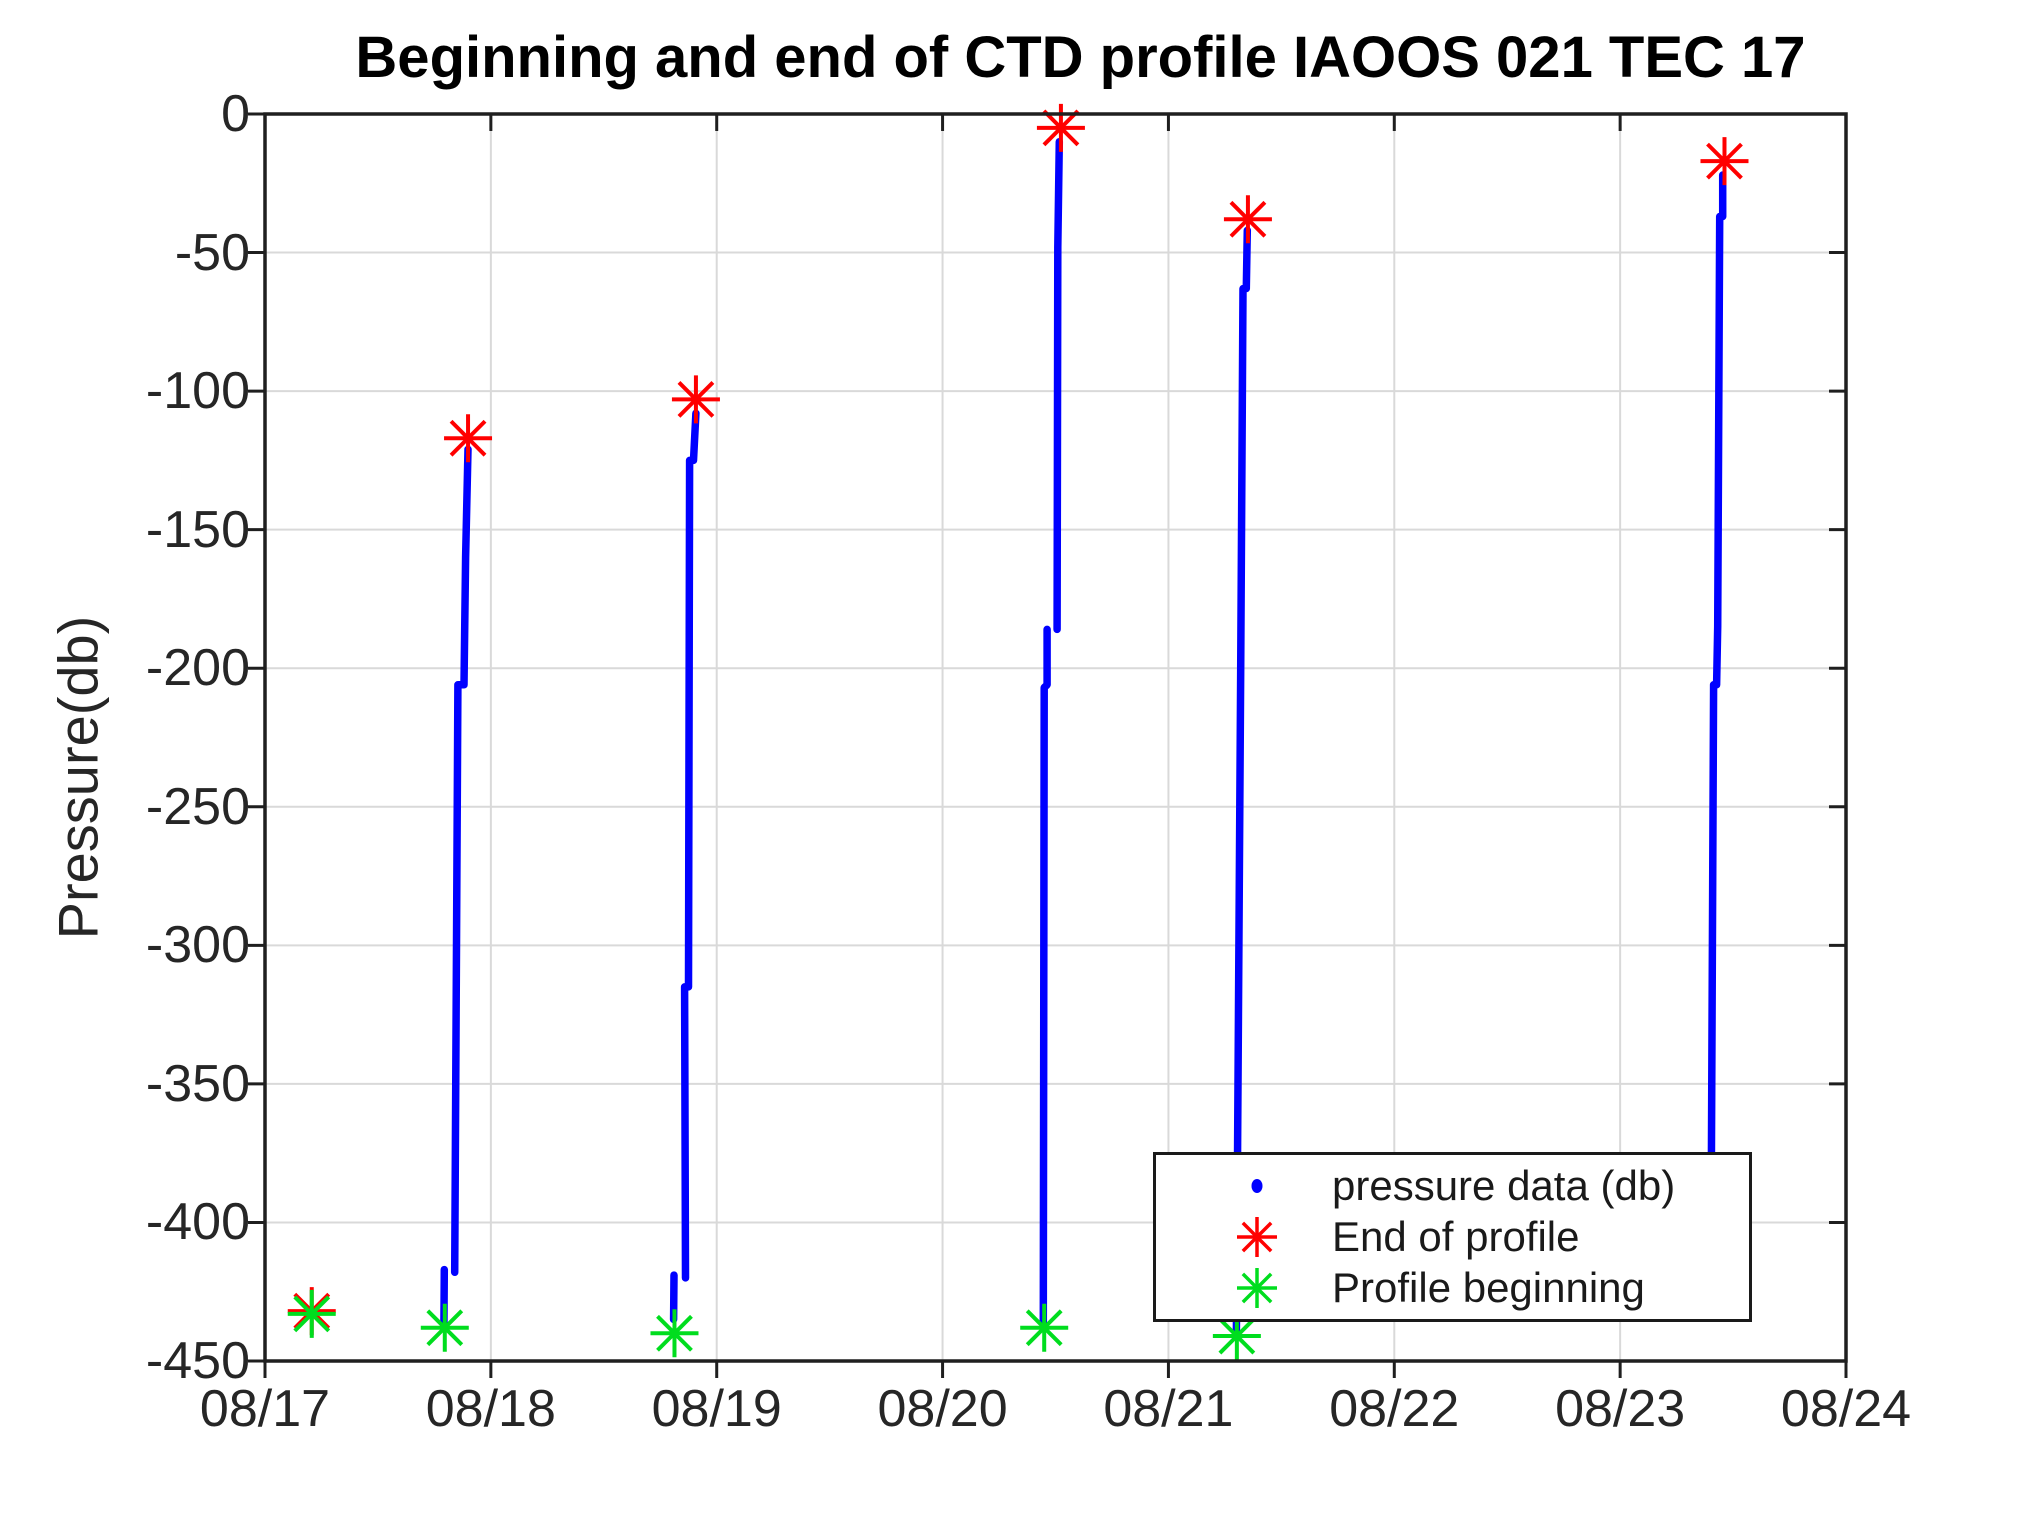 This screenshot has height=1531, width=2042. I want to click on legend-item-label: End of profile, so click(1456, 1236).